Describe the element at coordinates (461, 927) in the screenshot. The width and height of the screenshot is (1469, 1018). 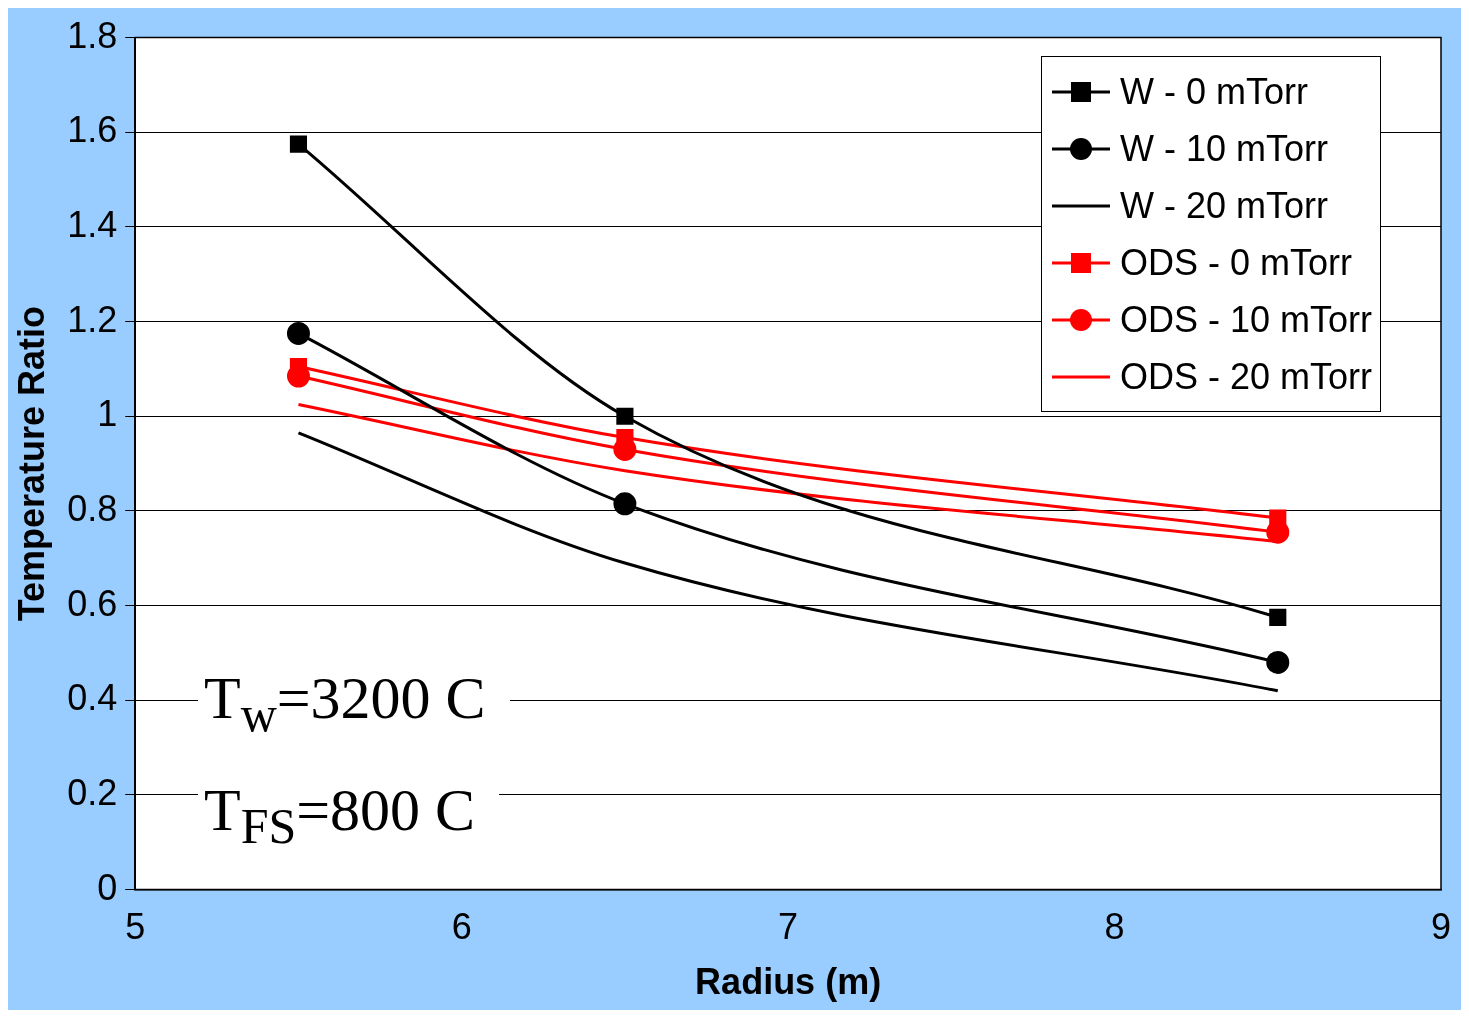
I see `x-tick-label: 6` at that location.